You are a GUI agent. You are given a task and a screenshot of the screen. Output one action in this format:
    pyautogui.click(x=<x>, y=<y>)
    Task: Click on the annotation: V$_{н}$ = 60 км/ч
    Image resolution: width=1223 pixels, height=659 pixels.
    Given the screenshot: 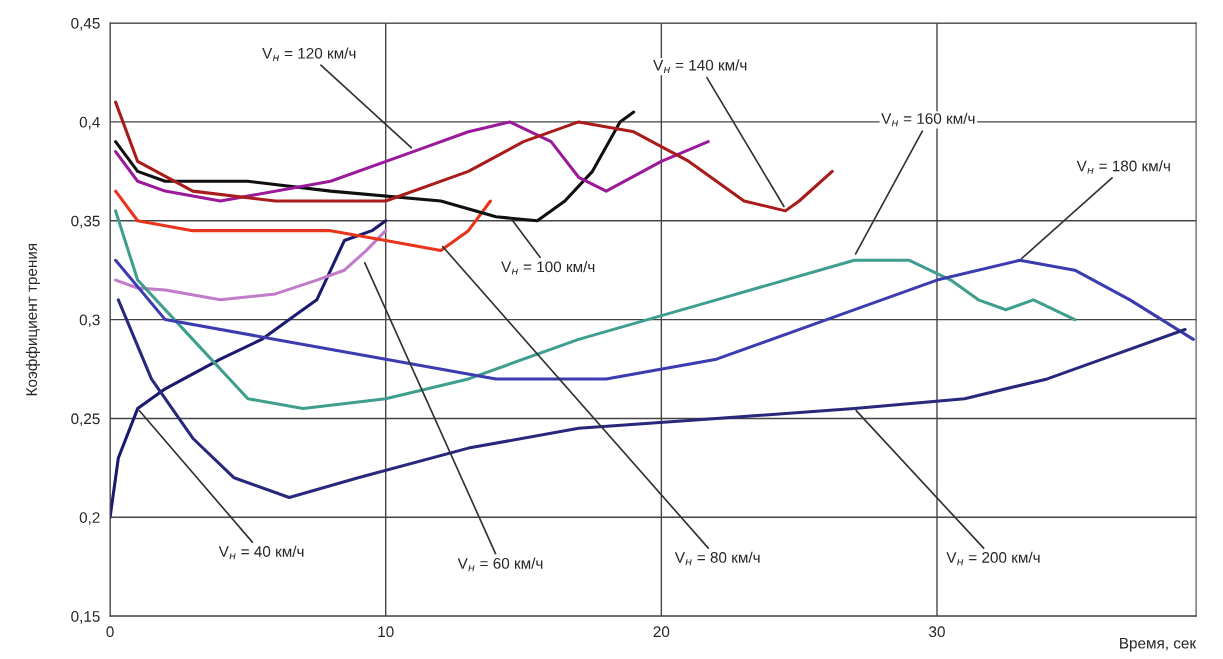 What is the action you would take?
    pyautogui.click(x=500, y=564)
    